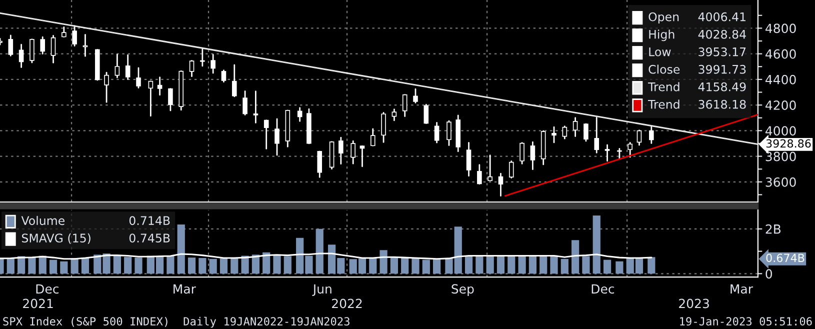  I want to click on y-tick-label: 4000, so click(781, 131).